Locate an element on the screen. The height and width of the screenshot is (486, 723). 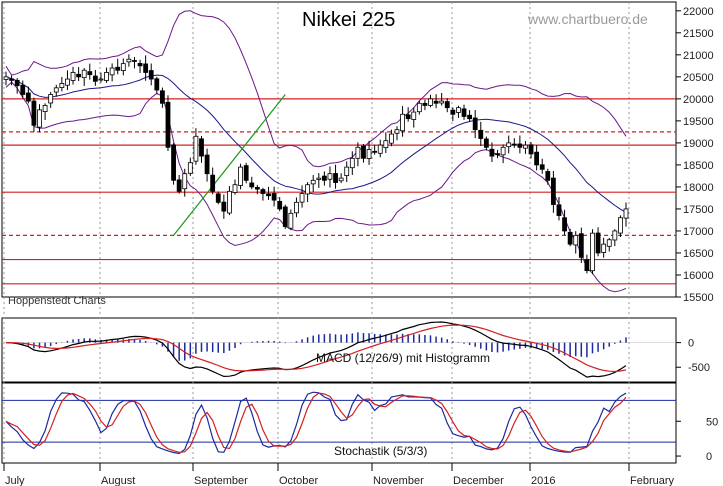
macd-label: MACD (12/26/9) mit Histogramm is located at coordinates (403, 358).